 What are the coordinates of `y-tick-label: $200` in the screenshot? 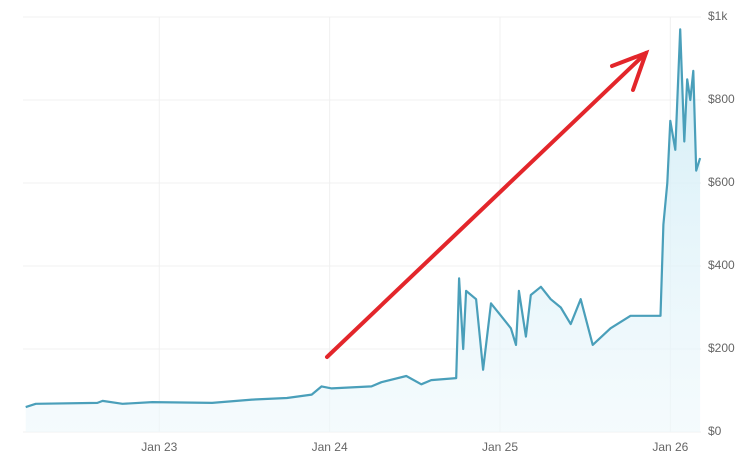 It's located at (721, 348).